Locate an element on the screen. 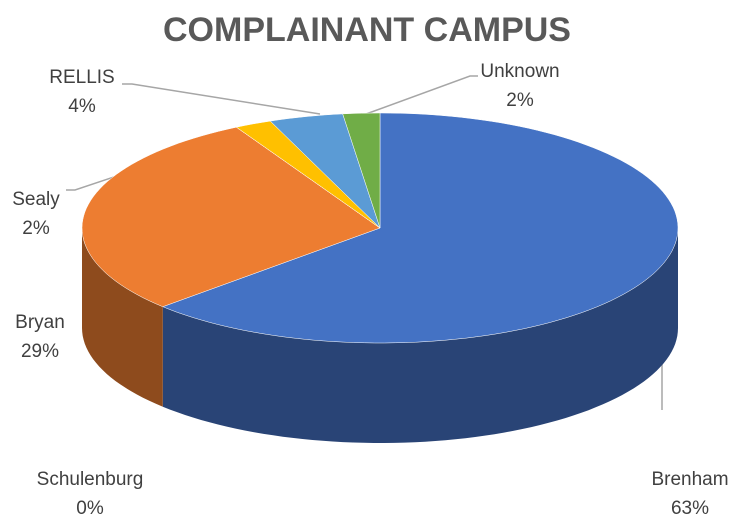  slice-label: Schulenburg is located at coordinates (90, 479).